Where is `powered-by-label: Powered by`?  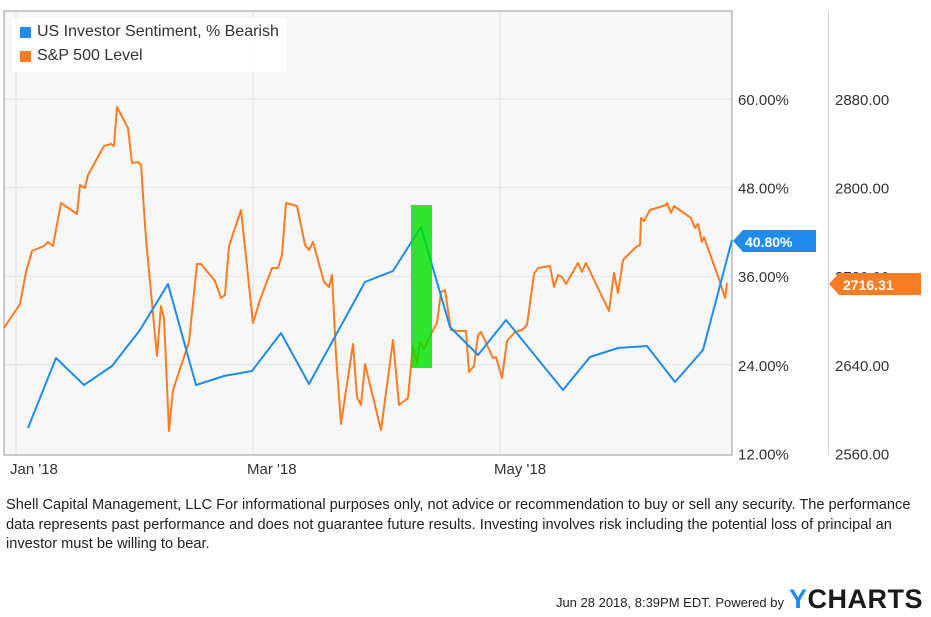
powered-by-label: Powered by is located at coordinates (749, 602).